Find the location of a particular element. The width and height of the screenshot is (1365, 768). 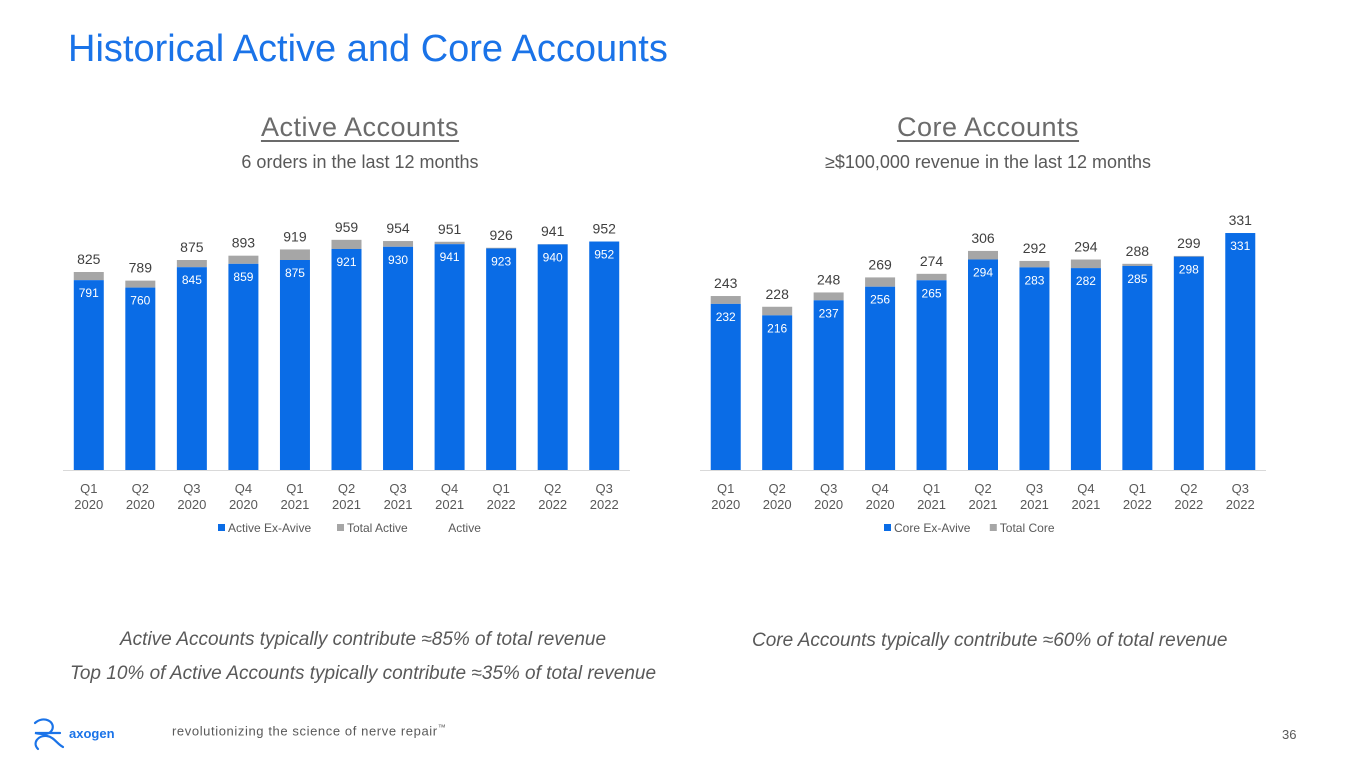

active-ex-avive-value-label: 940 is located at coordinates (553, 257).